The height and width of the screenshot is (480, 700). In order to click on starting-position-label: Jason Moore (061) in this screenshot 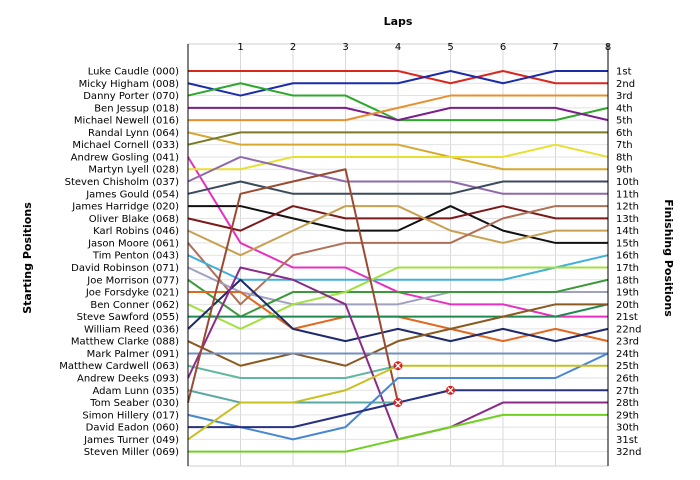, I will do `click(133, 243)`.